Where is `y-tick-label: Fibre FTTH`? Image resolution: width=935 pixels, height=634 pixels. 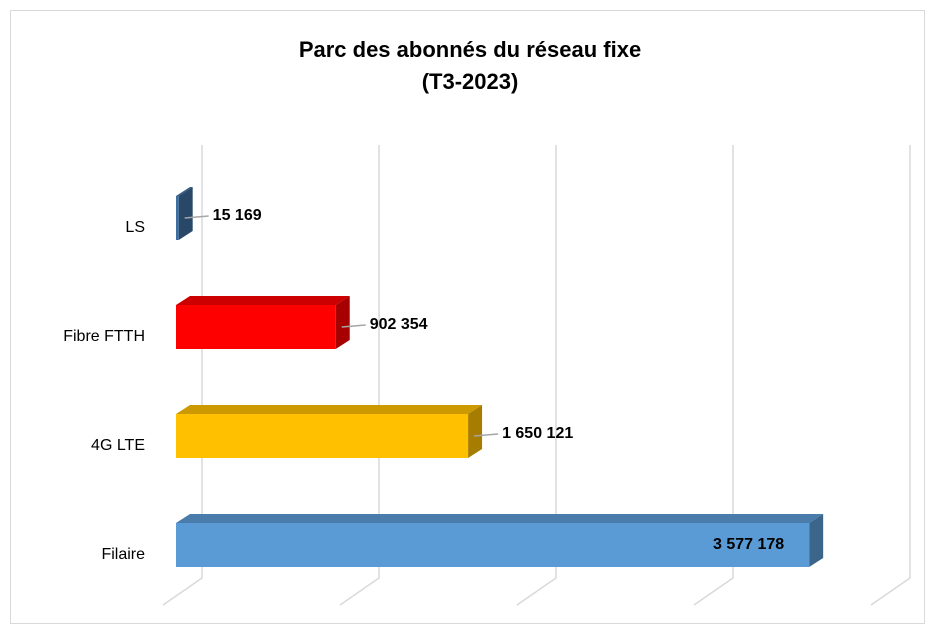 y-tick-label: Fibre FTTH is located at coordinates (104, 336).